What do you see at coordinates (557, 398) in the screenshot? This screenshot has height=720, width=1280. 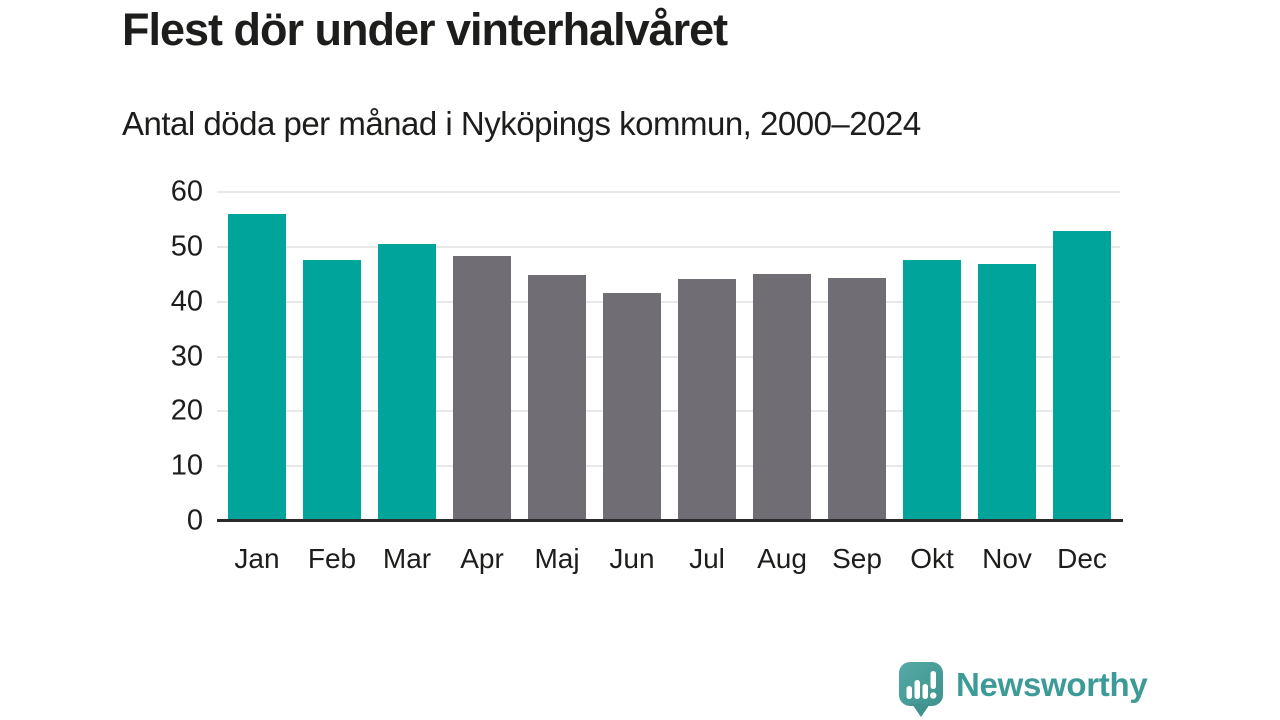 I see `bar-maj` at bounding box center [557, 398].